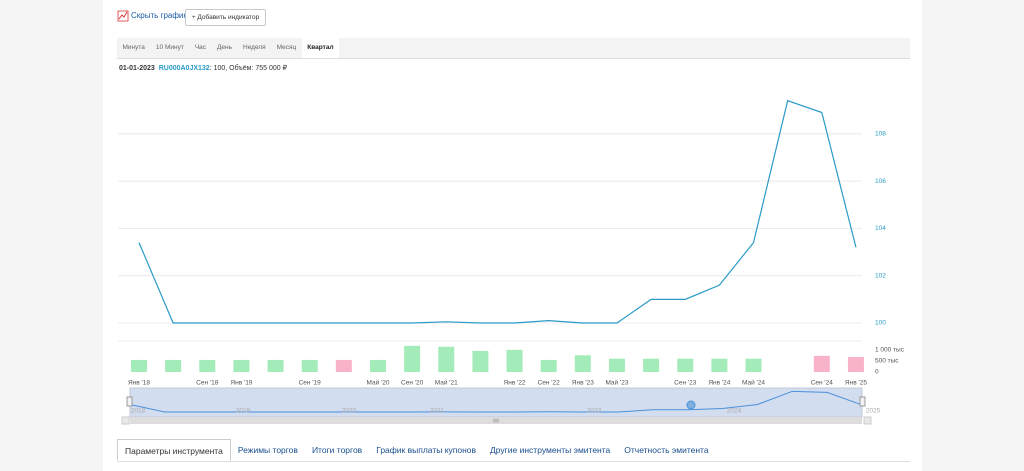  What do you see at coordinates (169, 47) in the screenshot?
I see `period-tab: 10 Минут` at bounding box center [169, 47].